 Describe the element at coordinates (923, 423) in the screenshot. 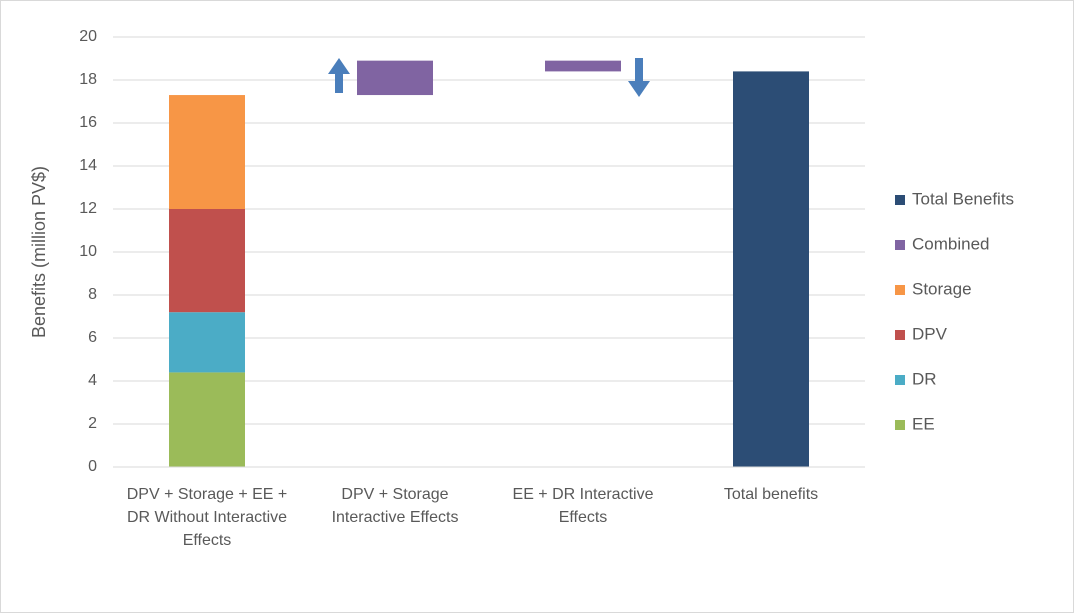

I see `legend-label: EE` at that location.